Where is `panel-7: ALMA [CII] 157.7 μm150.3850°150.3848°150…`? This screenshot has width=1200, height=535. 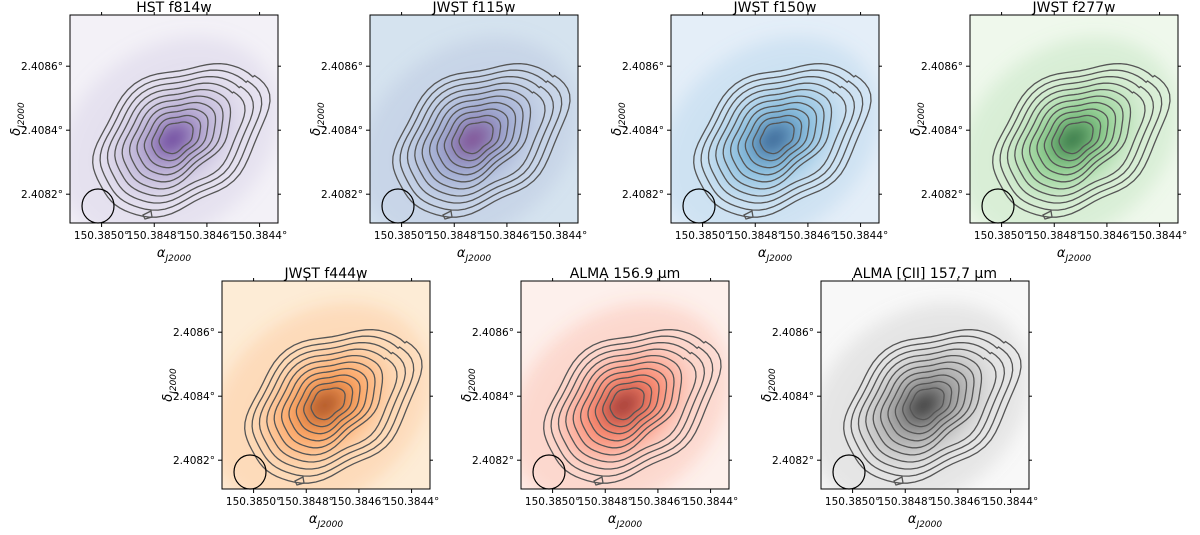 panel-7: ALMA [CII] 157.7 μm150.3850°150.3848°150… is located at coordinates (899, 398).